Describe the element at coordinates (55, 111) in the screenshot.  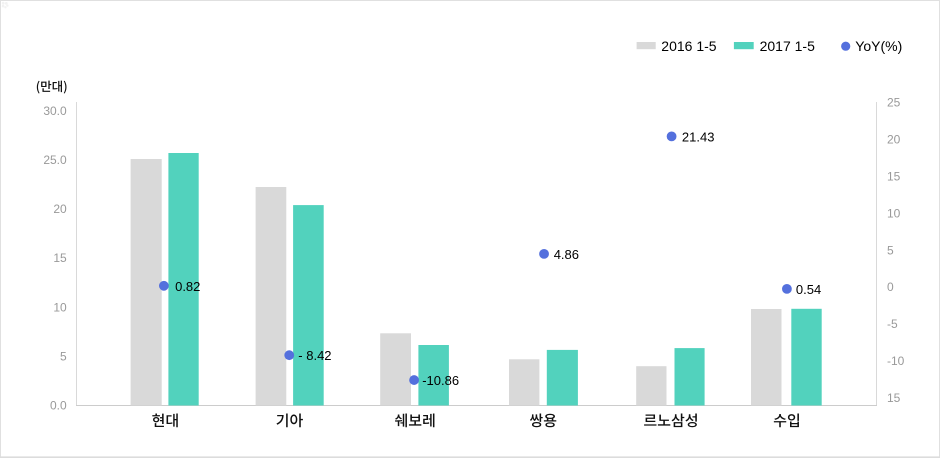
I see `svg-text: 30.0` at that location.